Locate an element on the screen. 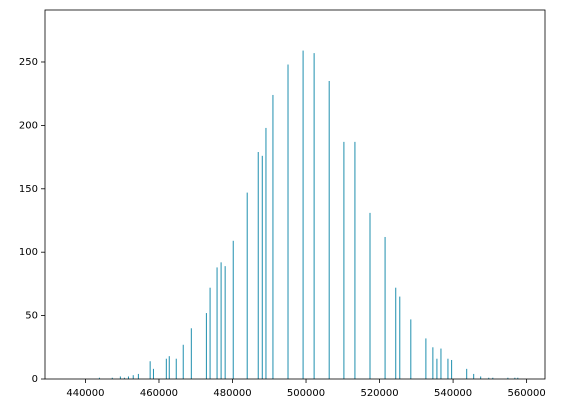 The image size is (567, 413). y-tick-label: 150 is located at coordinates (28, 189).